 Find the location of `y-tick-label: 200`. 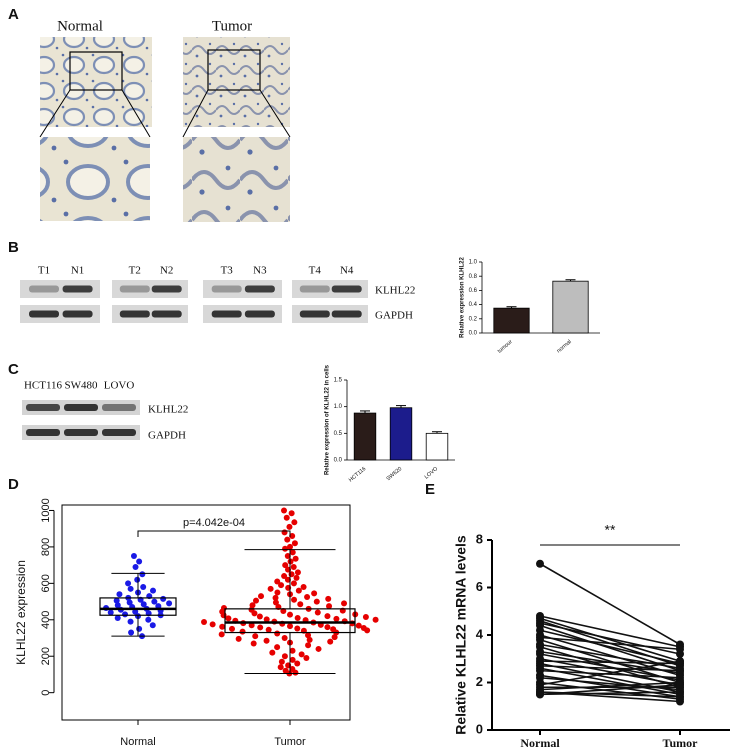

y-tick-label: 200 is located at coordinates (46, 656).